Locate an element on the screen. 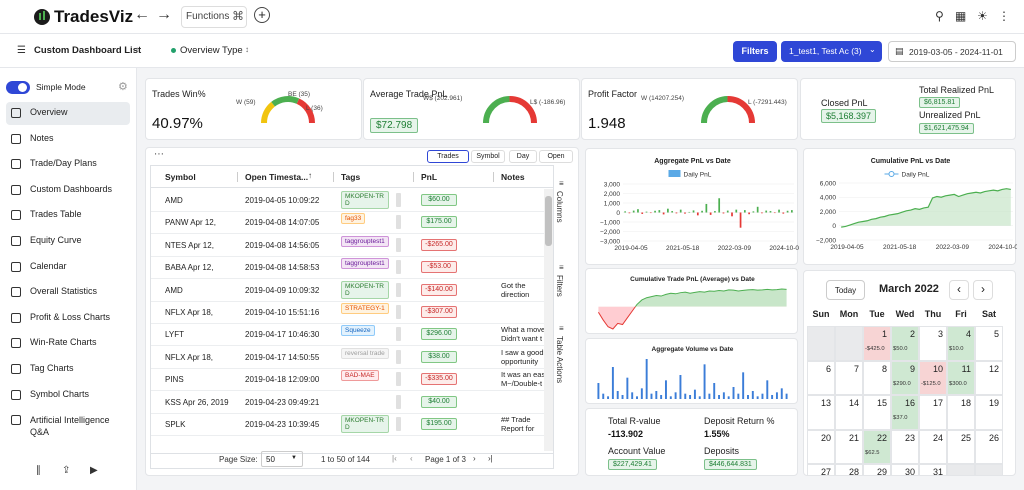  menu-item: Artificial Intelligence Q&A is located at coordinates (70, 426).